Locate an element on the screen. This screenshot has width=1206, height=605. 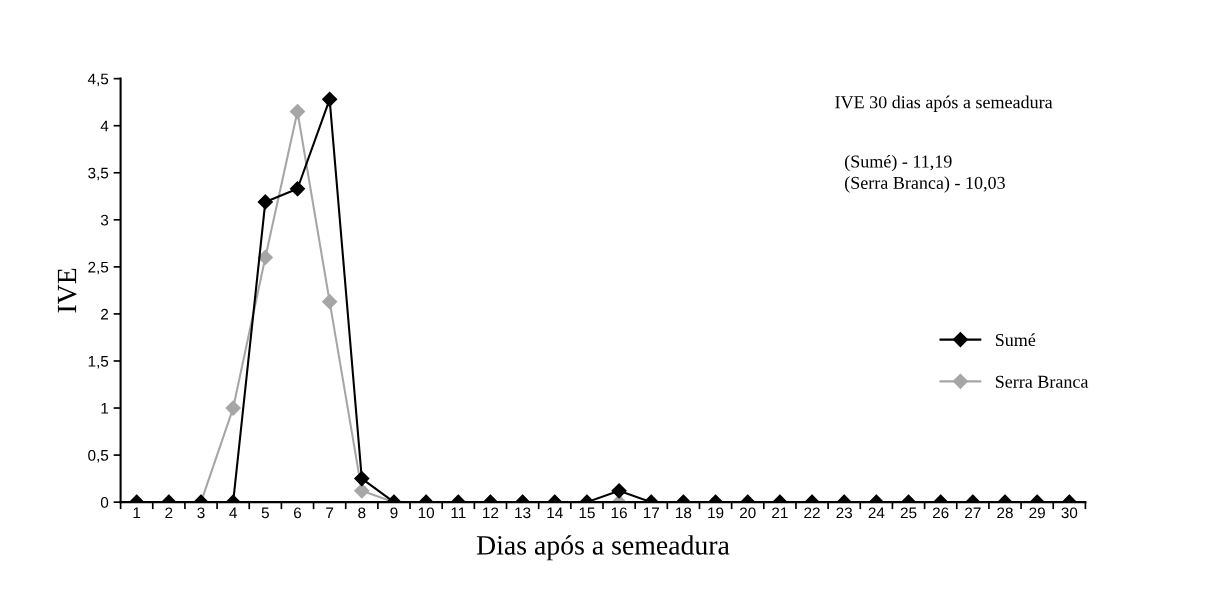
y-tick-label: 2,5 is located at coordinates (98, 268).